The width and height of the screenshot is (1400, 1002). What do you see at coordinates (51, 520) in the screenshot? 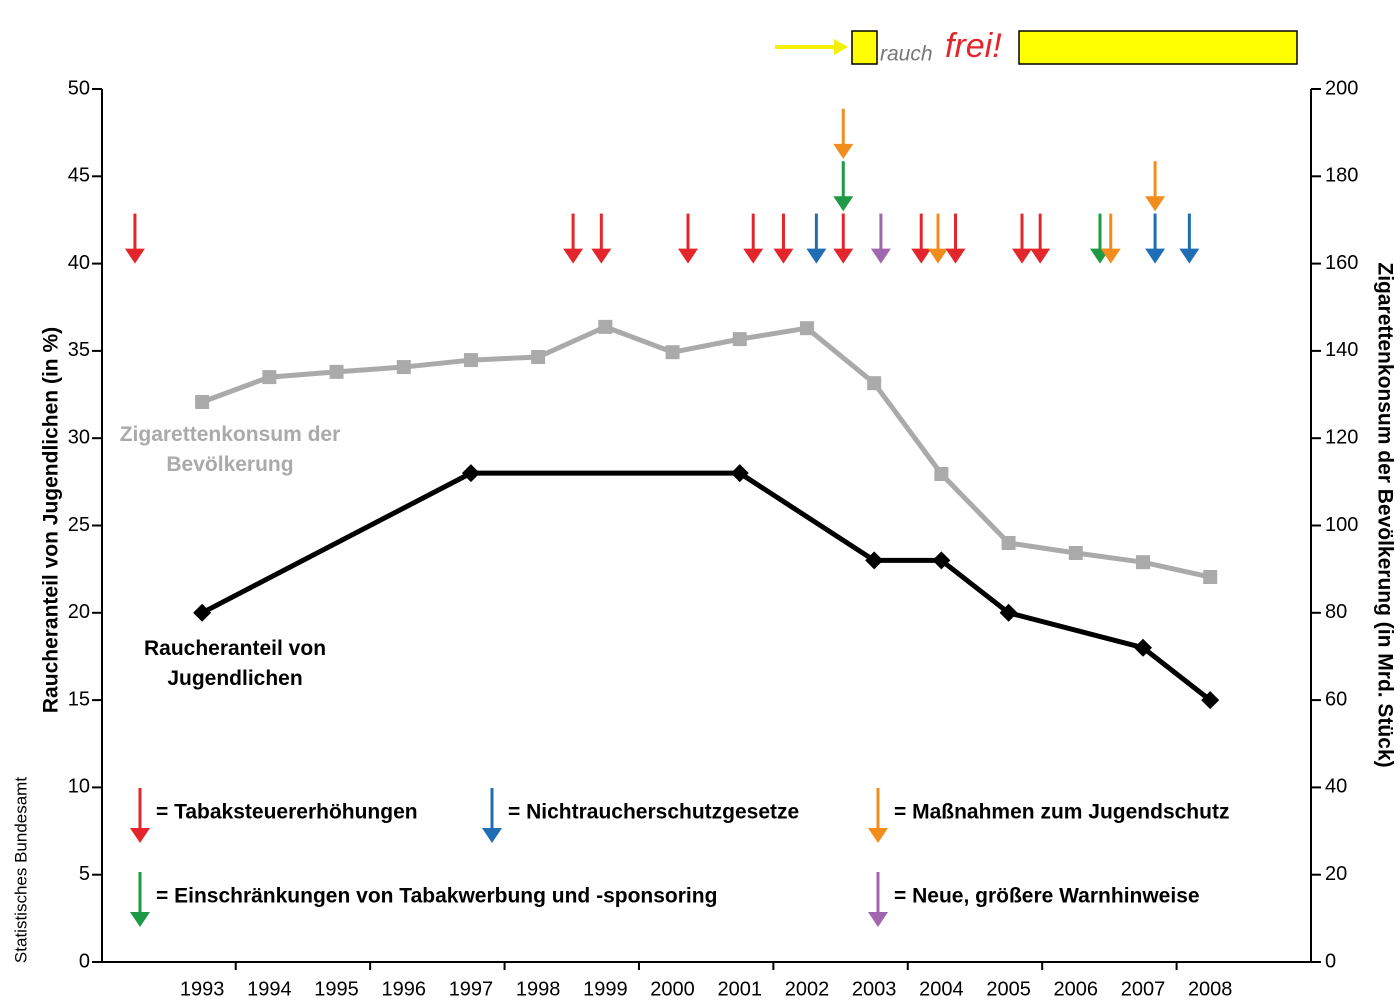
I see `y-axis-label: Raucheranteil von Jugendlichen (in %)` at bounding box center [51, 520].